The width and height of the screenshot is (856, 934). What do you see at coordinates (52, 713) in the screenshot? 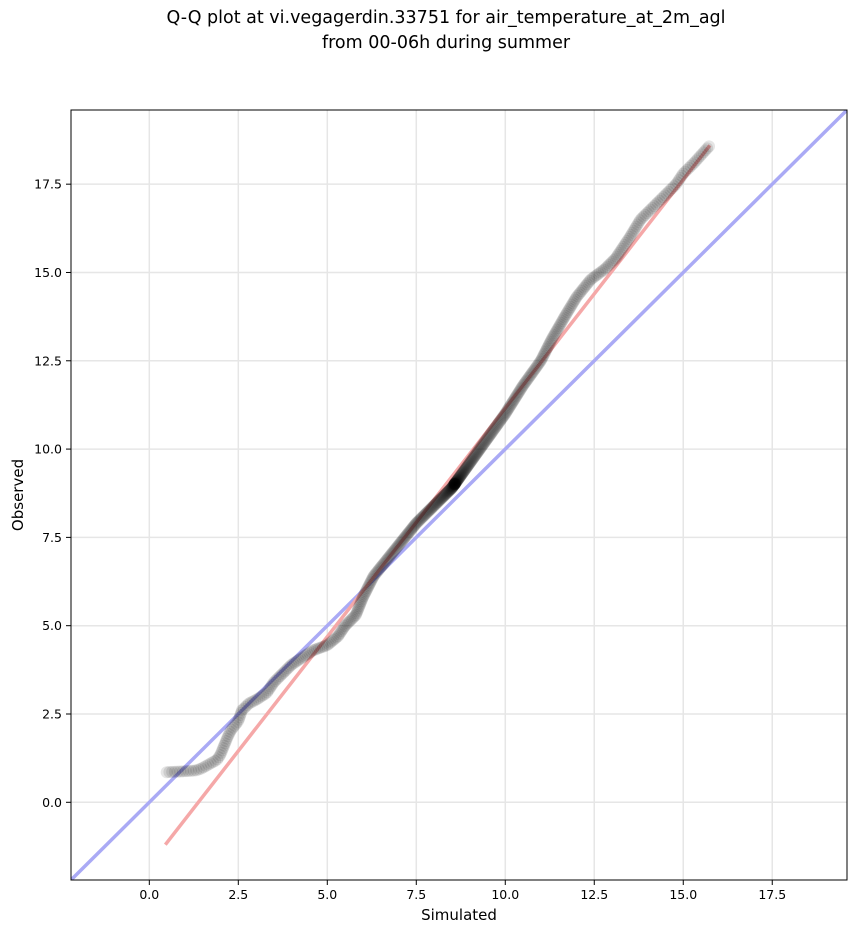
I see `y-tick-label: 2.5` at bounding box center [52, 713].